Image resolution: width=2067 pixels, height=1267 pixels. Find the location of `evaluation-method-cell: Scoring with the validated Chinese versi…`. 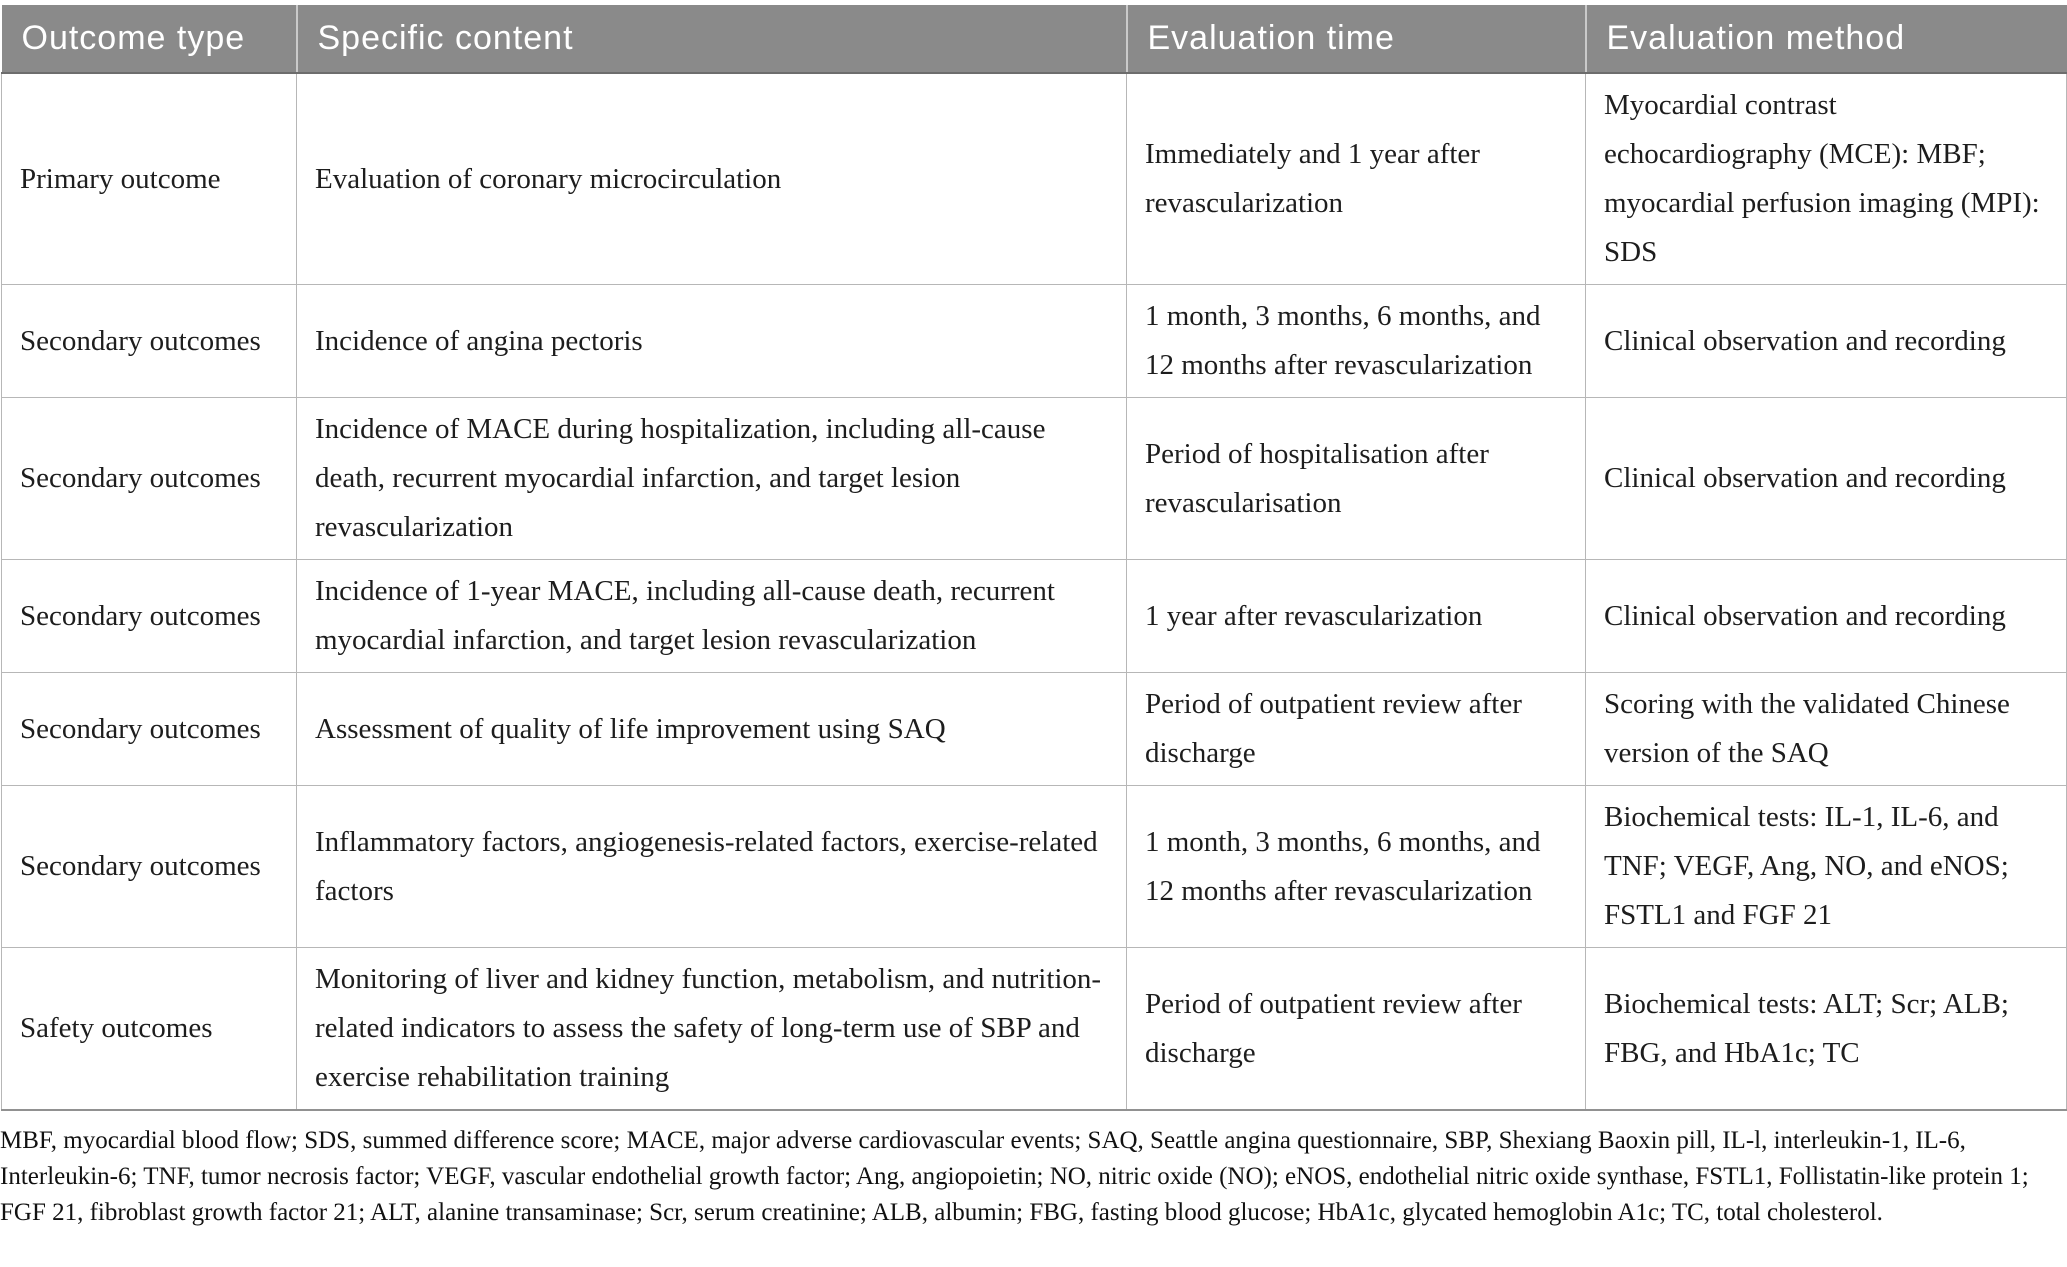

evaluation-method-cell: Scoring with the validated Chinese versi… is located at coordinates (1826, 729).